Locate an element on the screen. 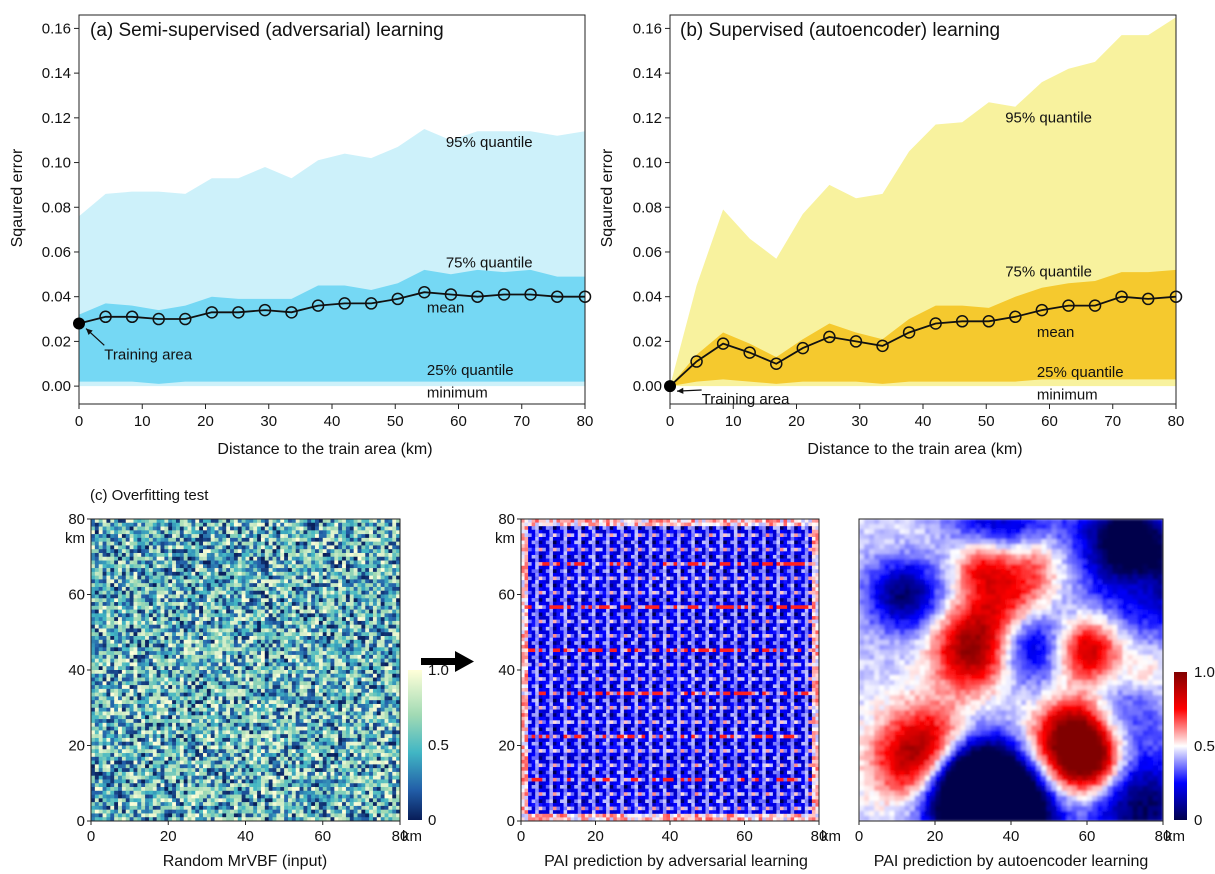  annotation-label: 95% quantile is located at coordinates (1048, 117).